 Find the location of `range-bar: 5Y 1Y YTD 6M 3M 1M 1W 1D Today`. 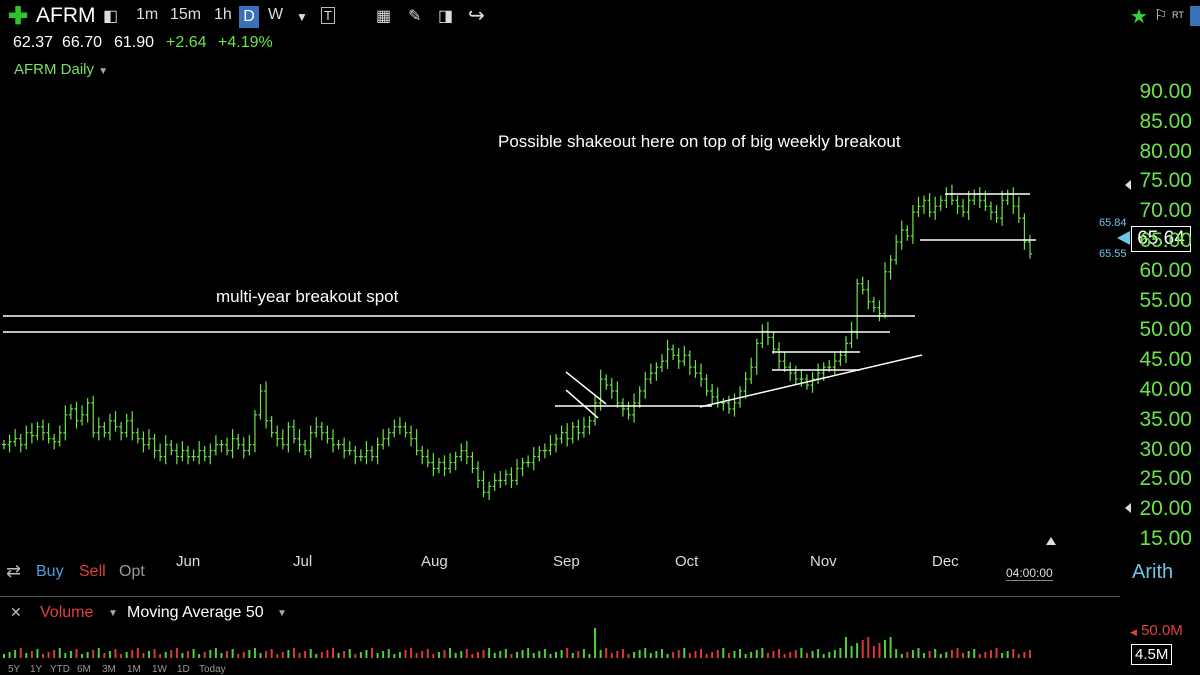

range-bar: 5Y 1Y YTD 6M 3M 1M 1W 1D Today is located at coordinates (600, 667).